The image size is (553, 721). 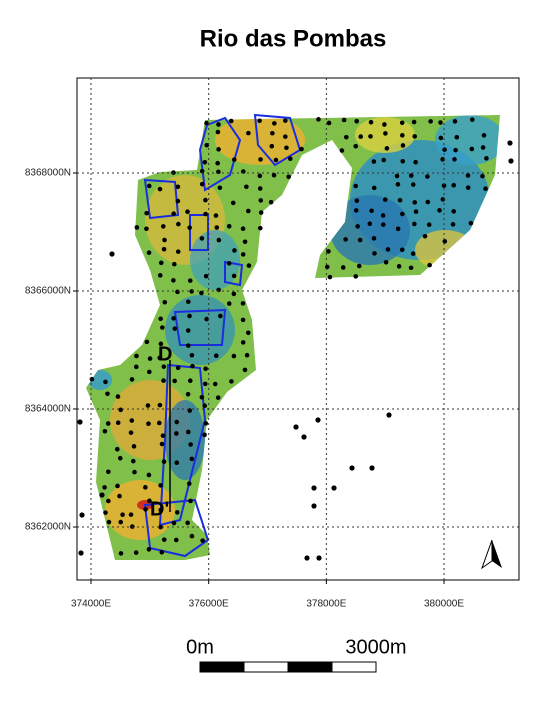 What do you see at coordinates (444, 604) in the screenshot?
I see `x-tick-label: 380000E` at bounding box center [444, 604].